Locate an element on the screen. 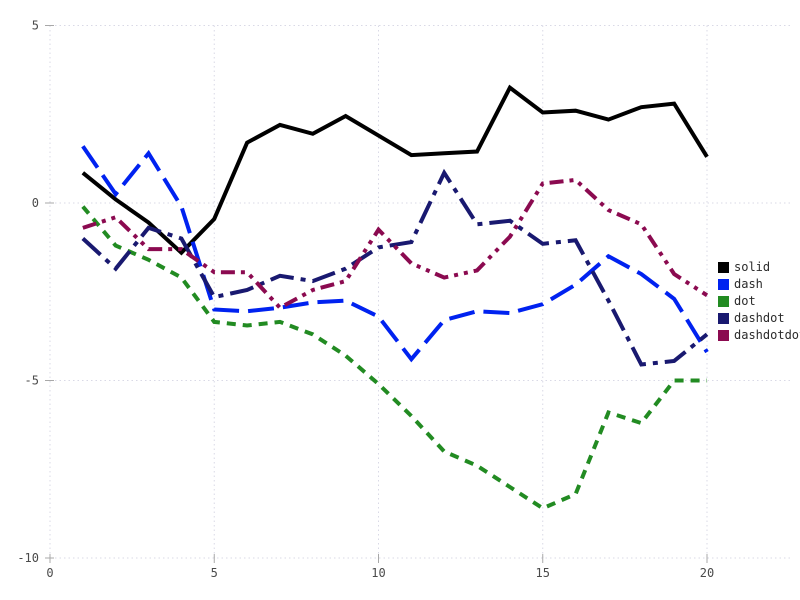 Image resolution: width=800 pixels, height=600 pixels. legend-item-dot: dot is located at coordinates (759, 301).